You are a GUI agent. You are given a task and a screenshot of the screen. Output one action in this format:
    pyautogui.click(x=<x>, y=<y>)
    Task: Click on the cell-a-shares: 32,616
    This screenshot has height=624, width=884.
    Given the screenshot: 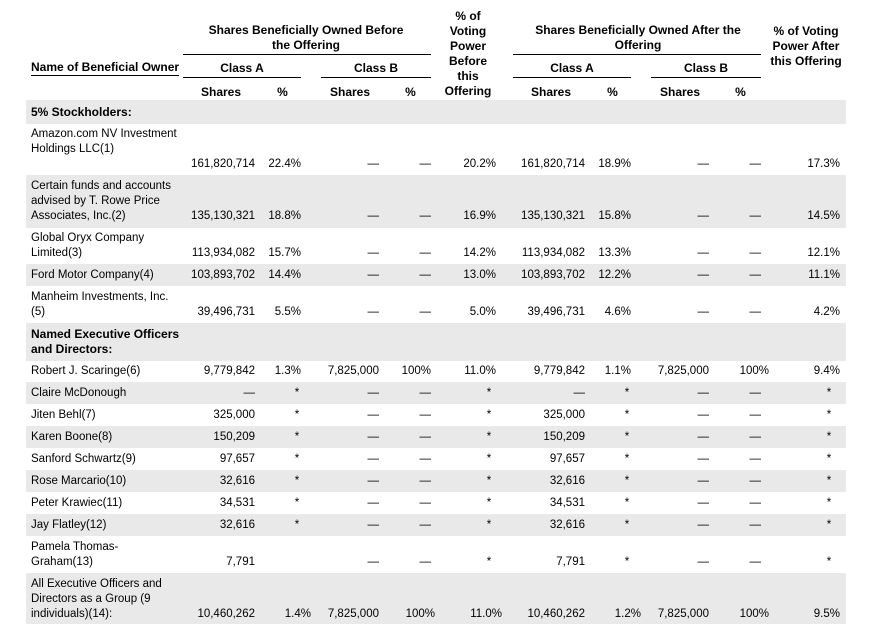 What is the action you would take?
    pyautogui.click(x=237, y=481)
    